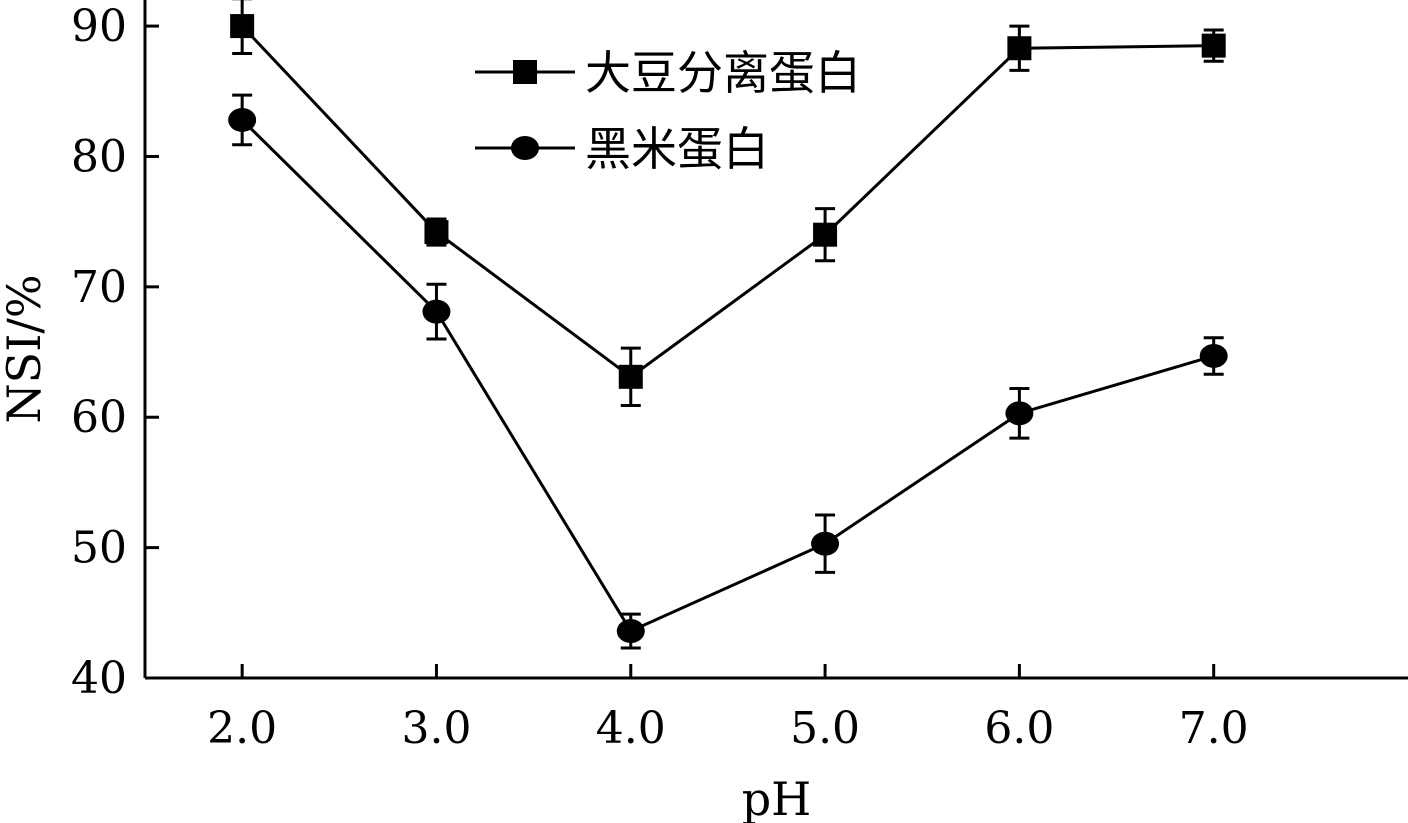 The width and height of the screenshot is (1408, 823). I want to click on y-tick-label: 80, so click(99, 156).